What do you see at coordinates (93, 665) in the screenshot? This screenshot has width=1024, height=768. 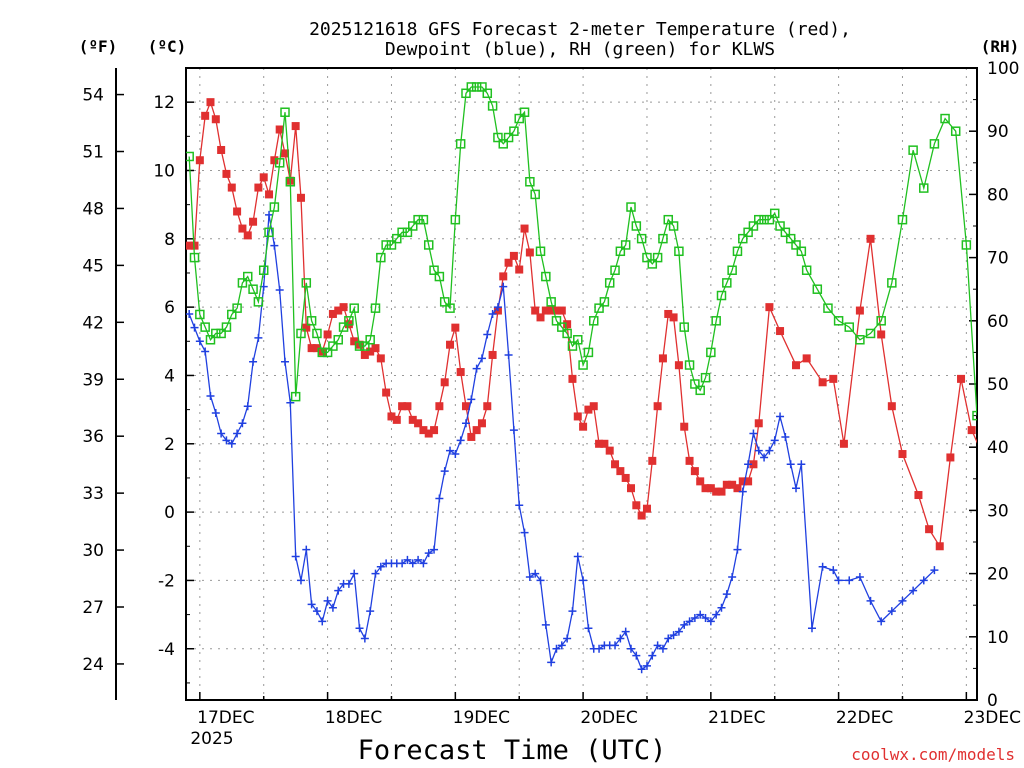 I see `fahrenheit-tick-label: 24` at bounding box center [93, 665].